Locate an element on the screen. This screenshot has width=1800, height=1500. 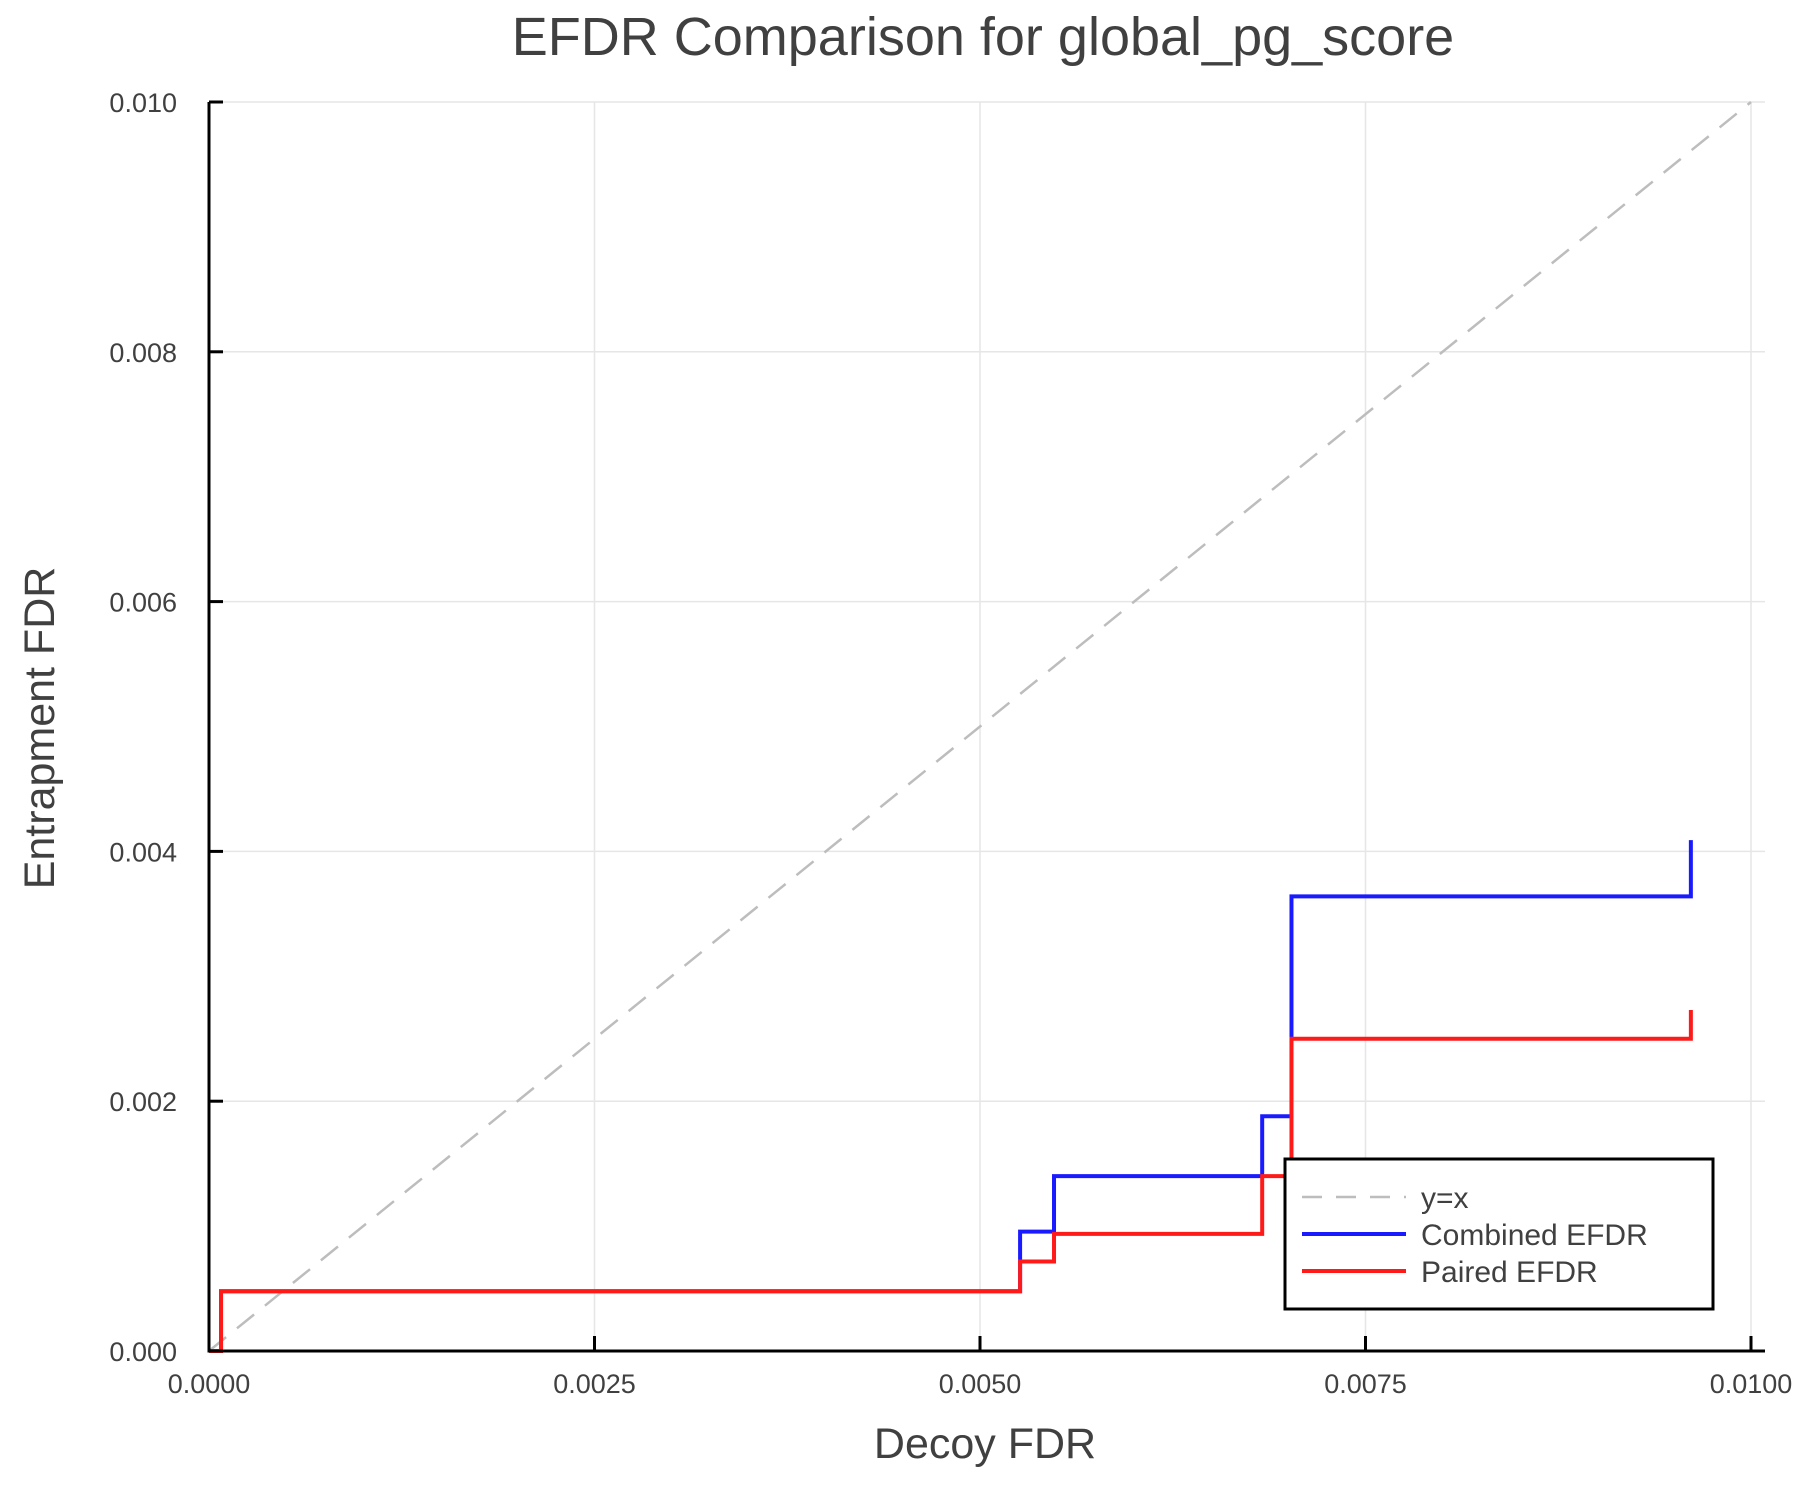
legend-label: Combined EFDR is located at coordinates (1534, 1235).